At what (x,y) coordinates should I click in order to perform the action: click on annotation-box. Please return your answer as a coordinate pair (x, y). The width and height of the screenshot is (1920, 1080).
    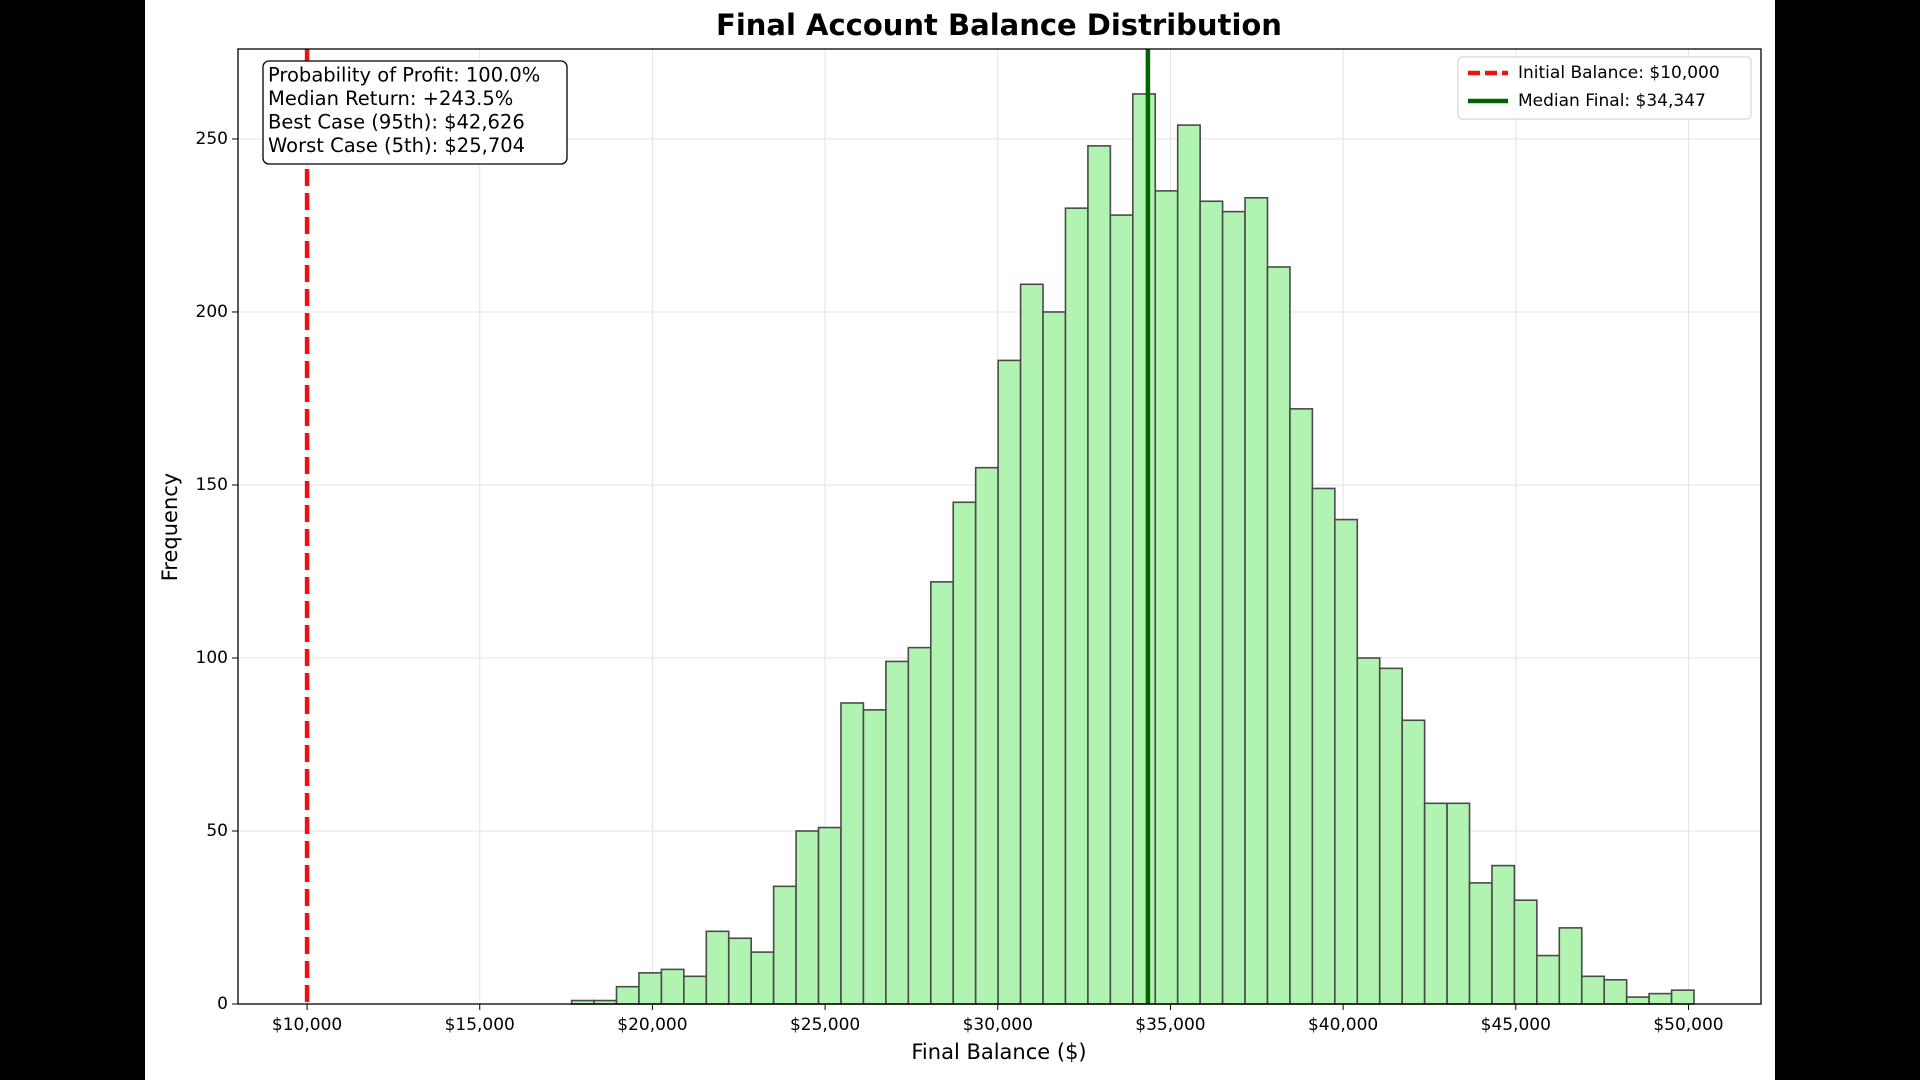
    Looking at the image, I should click on (415, 112).